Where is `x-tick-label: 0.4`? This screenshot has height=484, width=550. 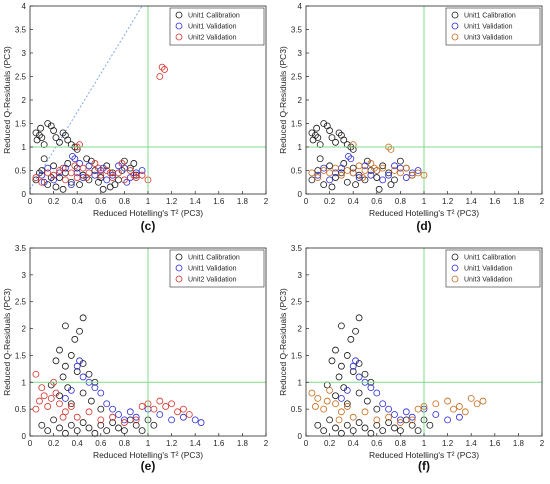
x-tick-label: 0.4 is located at coordinates (78, 443).